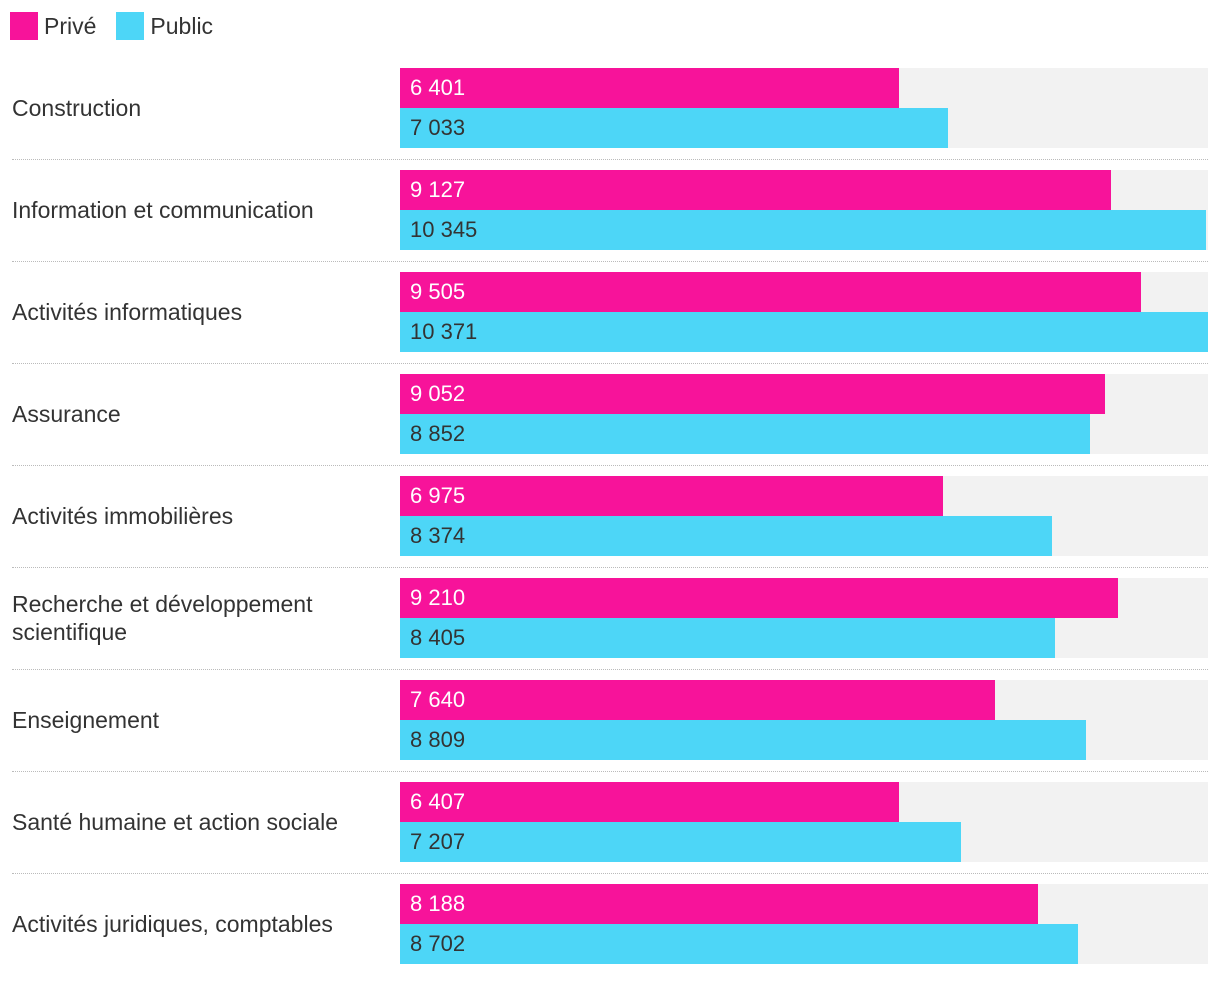  What do you see at coordinates (739, 944) in the screenshot?
I see `bar-public: 8 702` at bounding box center [739, 944].